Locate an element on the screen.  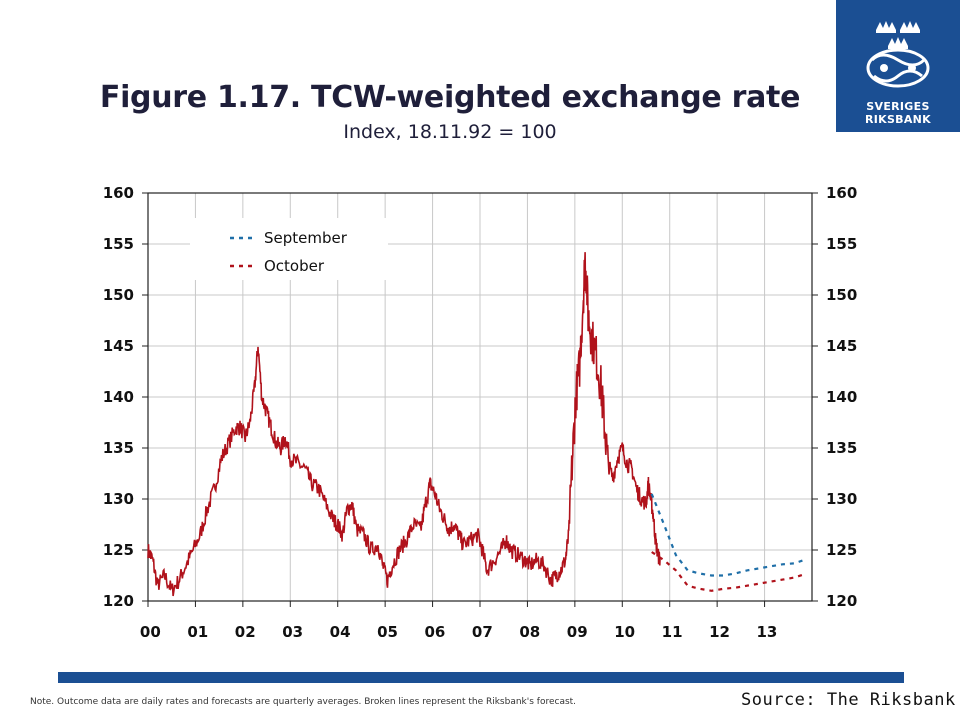
y-tick-label-right: 130 is located at coordinates (841, 499).